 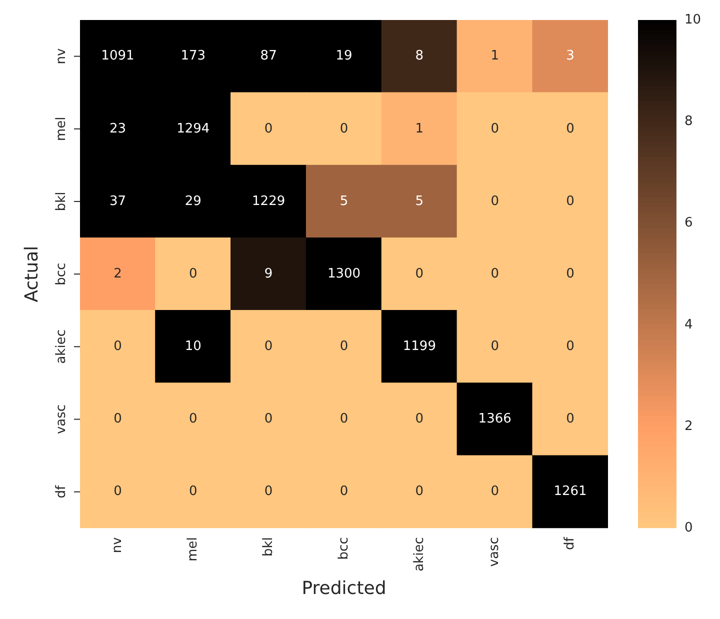 I want to click on data-label: 19, so click(x=344, y=56).